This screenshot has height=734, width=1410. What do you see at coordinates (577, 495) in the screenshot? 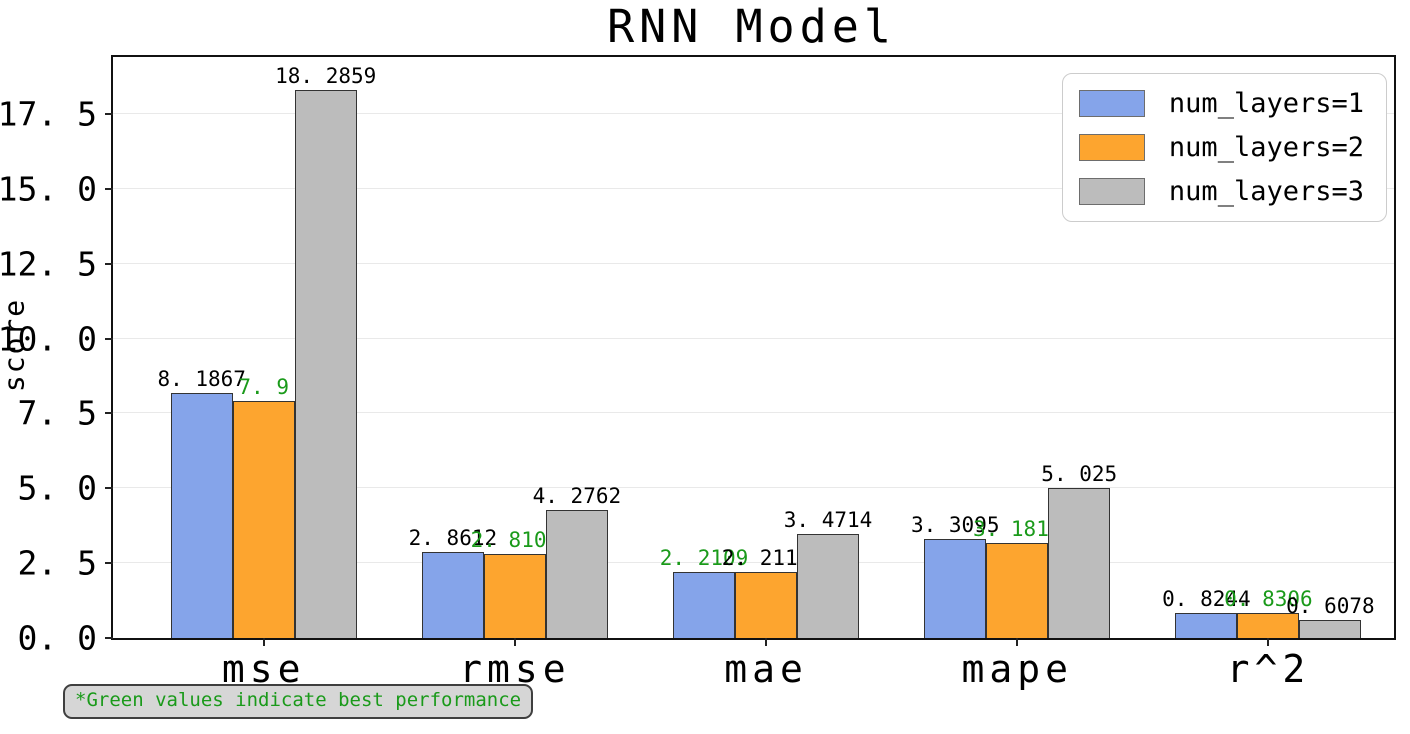
I see `bar-value-label: 4. 2762` at bounding box center [577, 495].